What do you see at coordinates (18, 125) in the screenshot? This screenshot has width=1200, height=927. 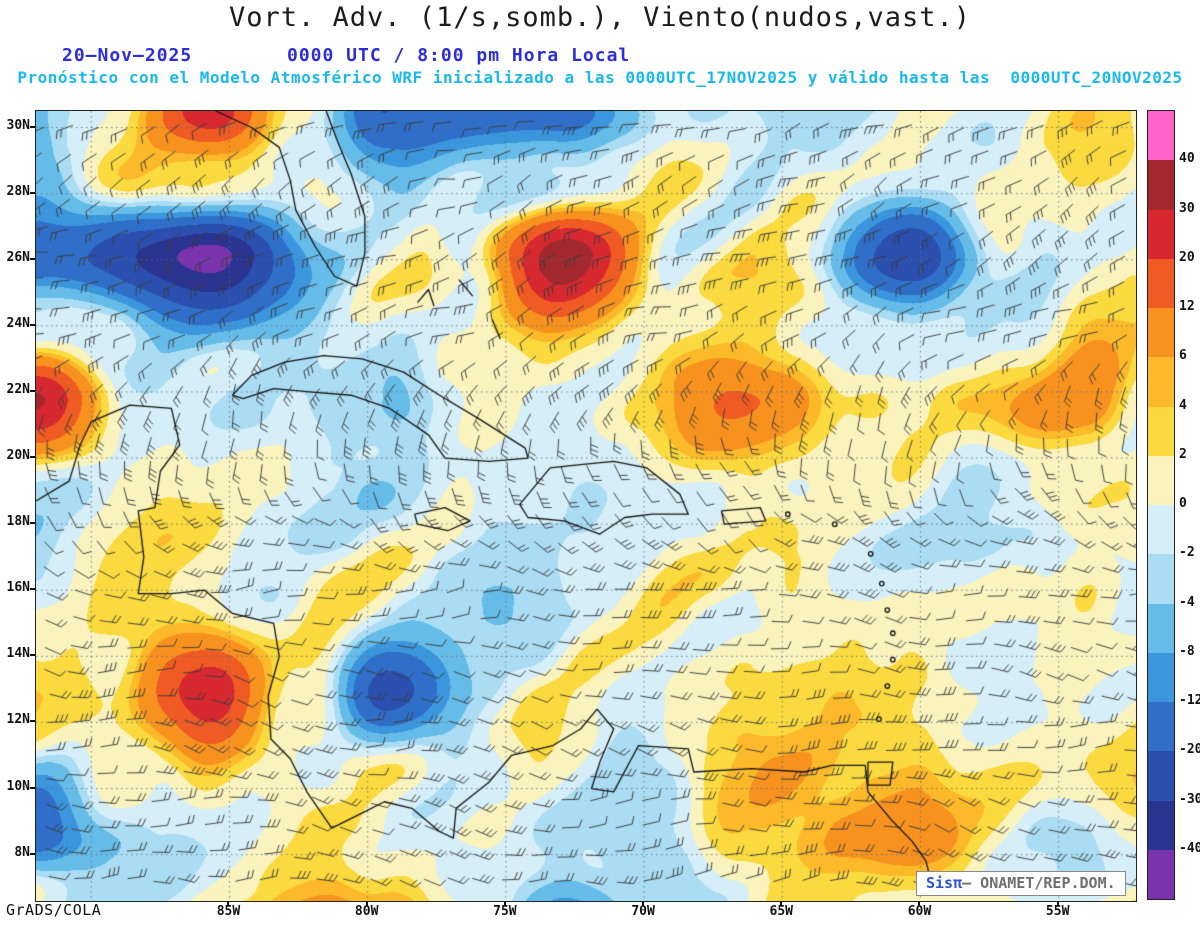 I see `lat-label: 30N` at bounding box center [18, 125].